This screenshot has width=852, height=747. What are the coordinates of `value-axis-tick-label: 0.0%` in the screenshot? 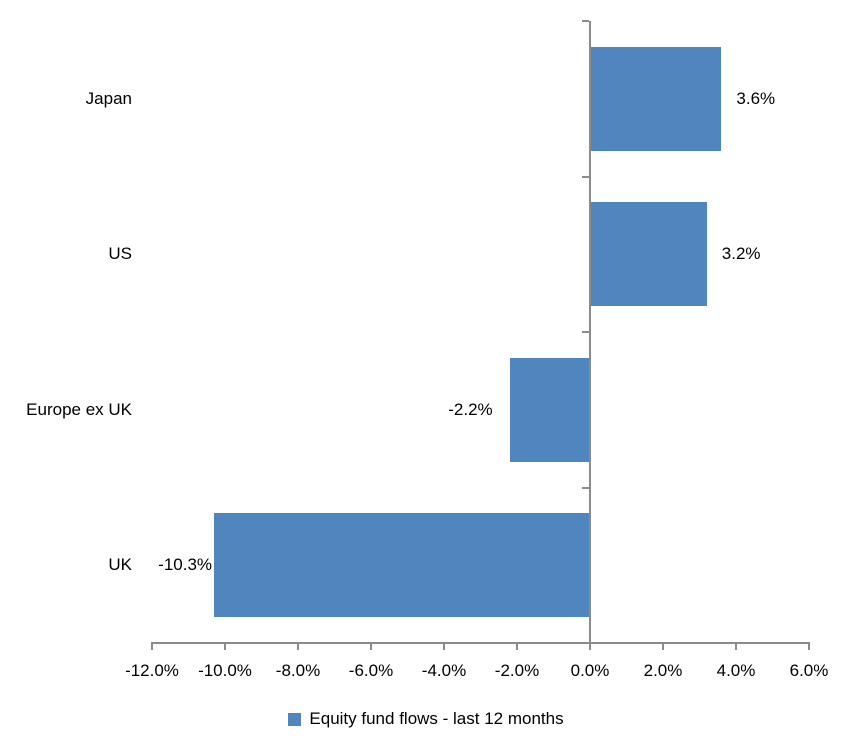 It's located at (590, 670).